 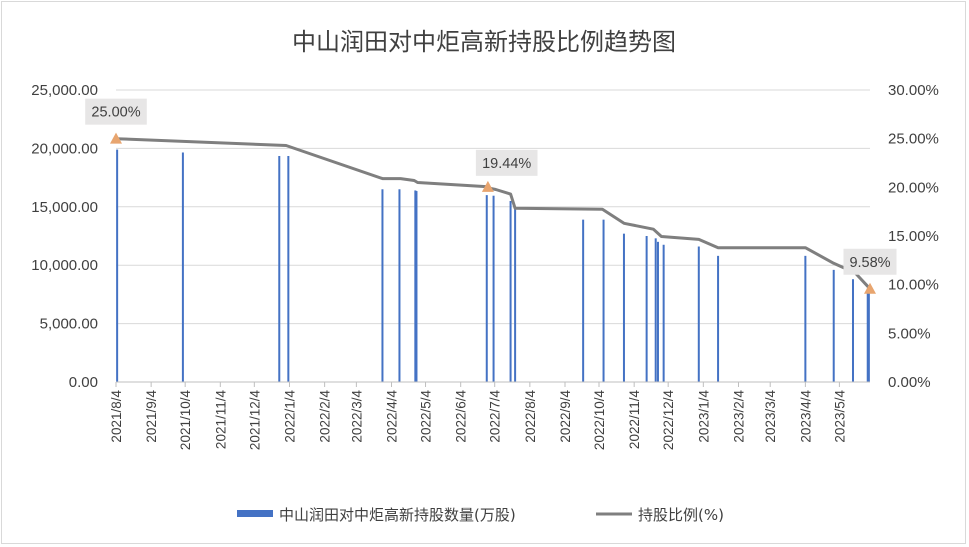 What do you see at coordinates (599, 420) in the screenshot?
I see `x-tick-label: 2022/10/4` at bounding box center [599, 420].